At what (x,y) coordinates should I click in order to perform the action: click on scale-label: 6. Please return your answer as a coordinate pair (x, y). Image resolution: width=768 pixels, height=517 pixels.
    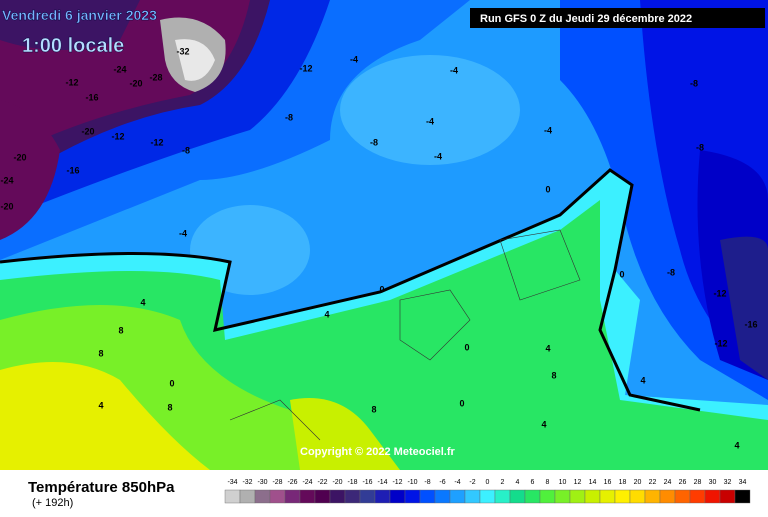
    Looking at the image, I should click on (533, 482).